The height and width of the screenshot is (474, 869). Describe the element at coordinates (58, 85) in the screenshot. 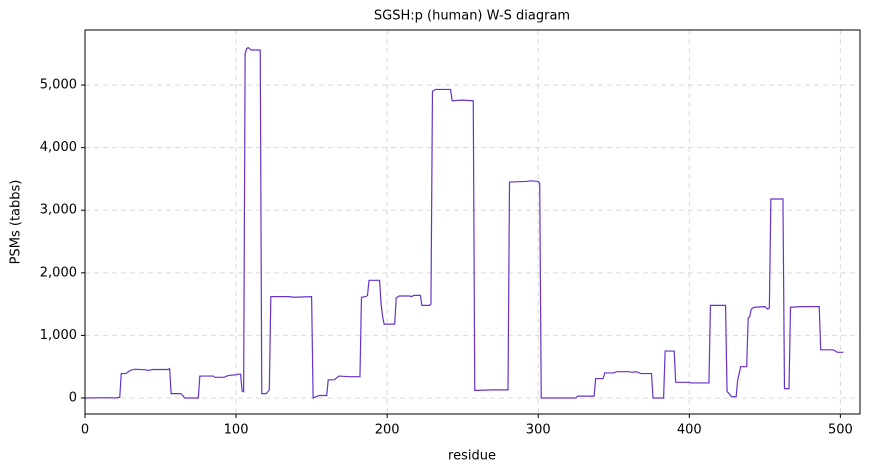

I see `y-tick-label: 5,000` at that location.